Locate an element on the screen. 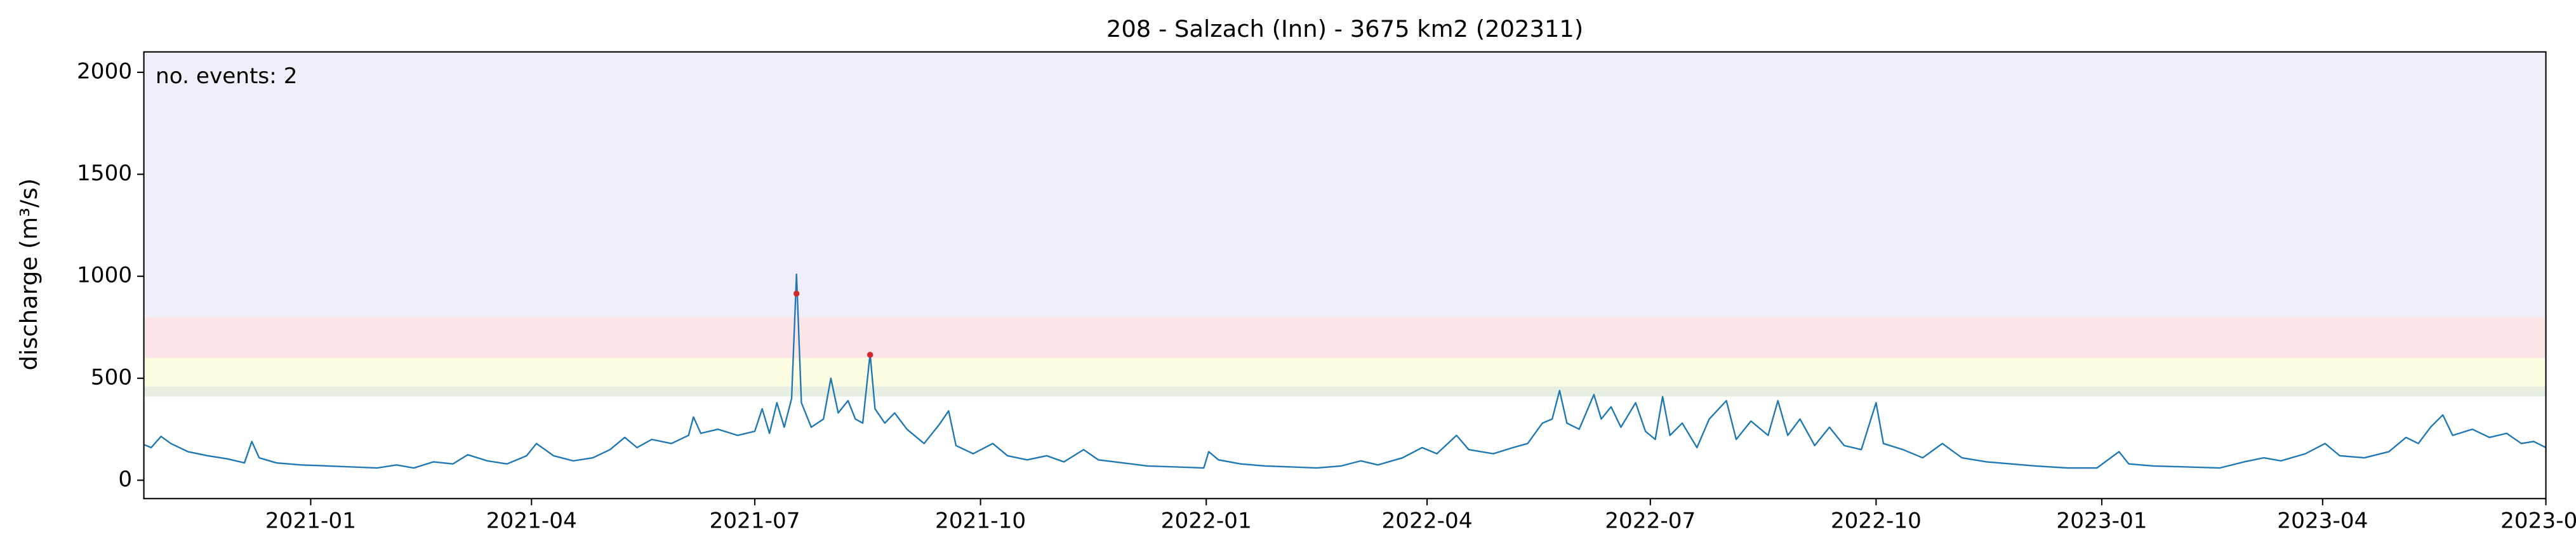 The height and width of the screenshot is (553, 2576). x-tick-label: 2021-07 is located at coordinates (754, 521).